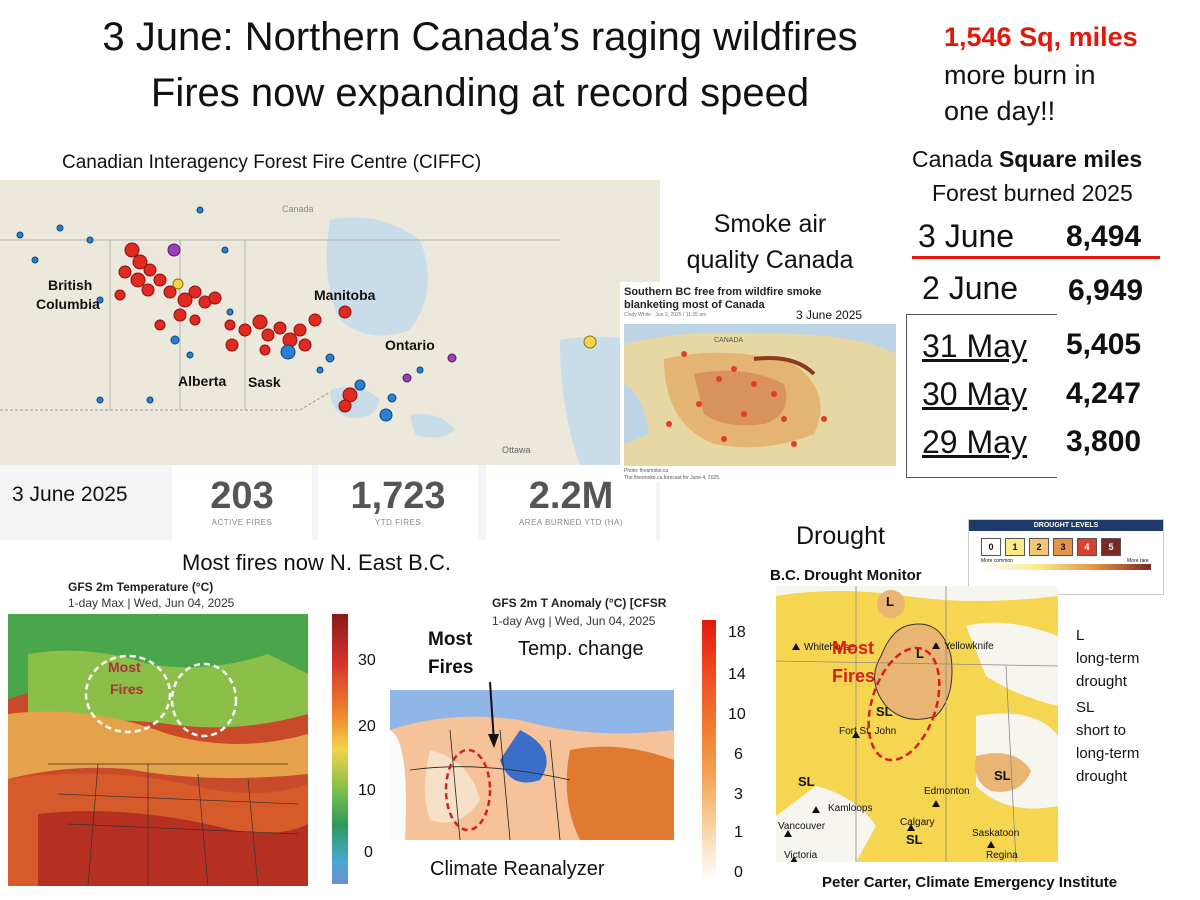 The image size is (1200, 900). I want to click on temperature-color-scale, so click(340, 749).